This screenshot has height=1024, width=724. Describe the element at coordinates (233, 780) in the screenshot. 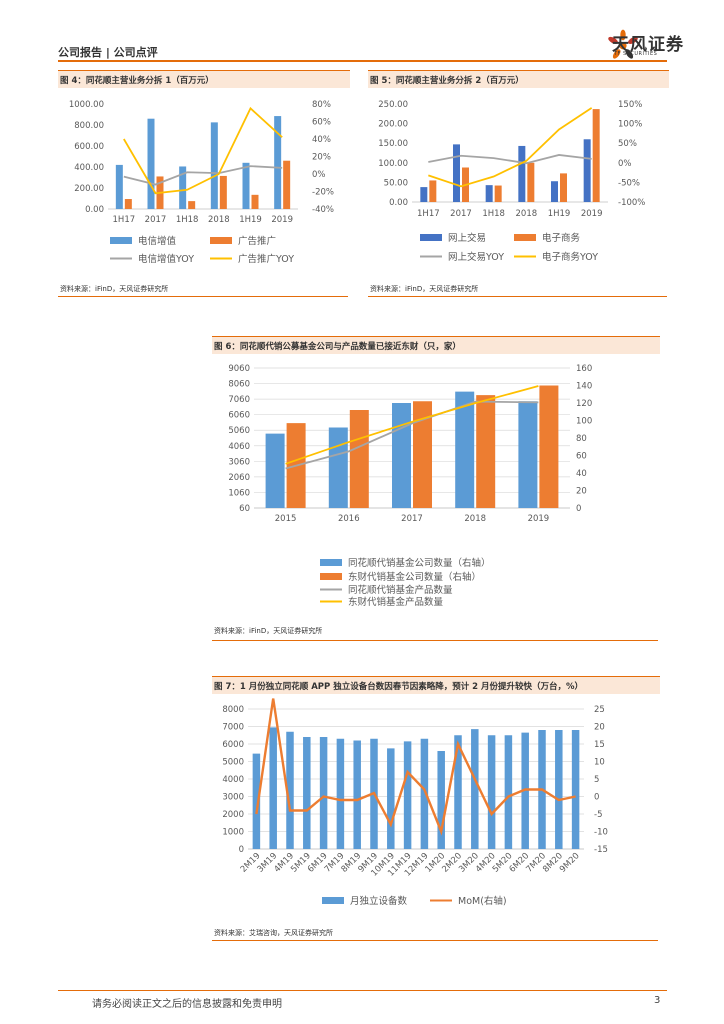

I see `chart7-y-tick: 4000` at that location.